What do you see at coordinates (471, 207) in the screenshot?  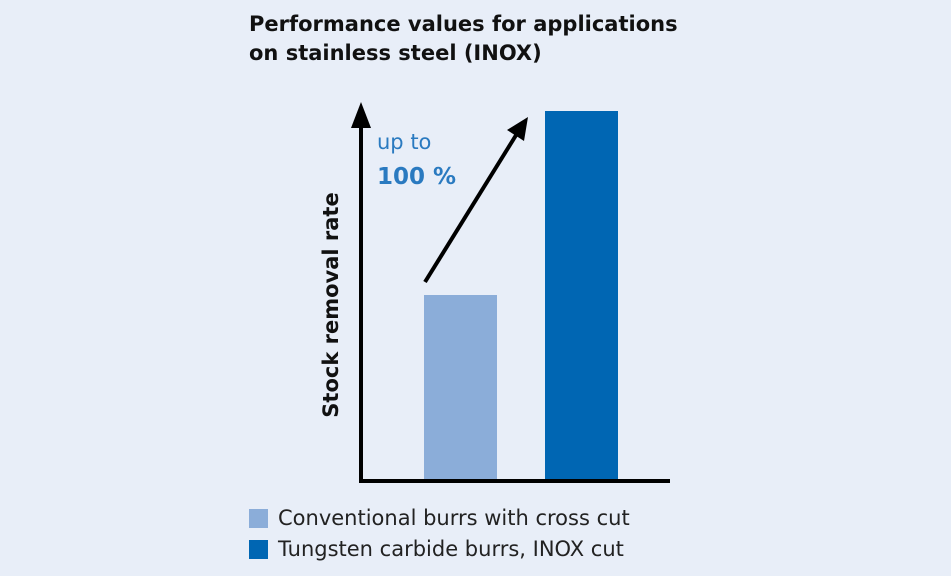 I see `increase-arrow` at bounding box center [471, 207].